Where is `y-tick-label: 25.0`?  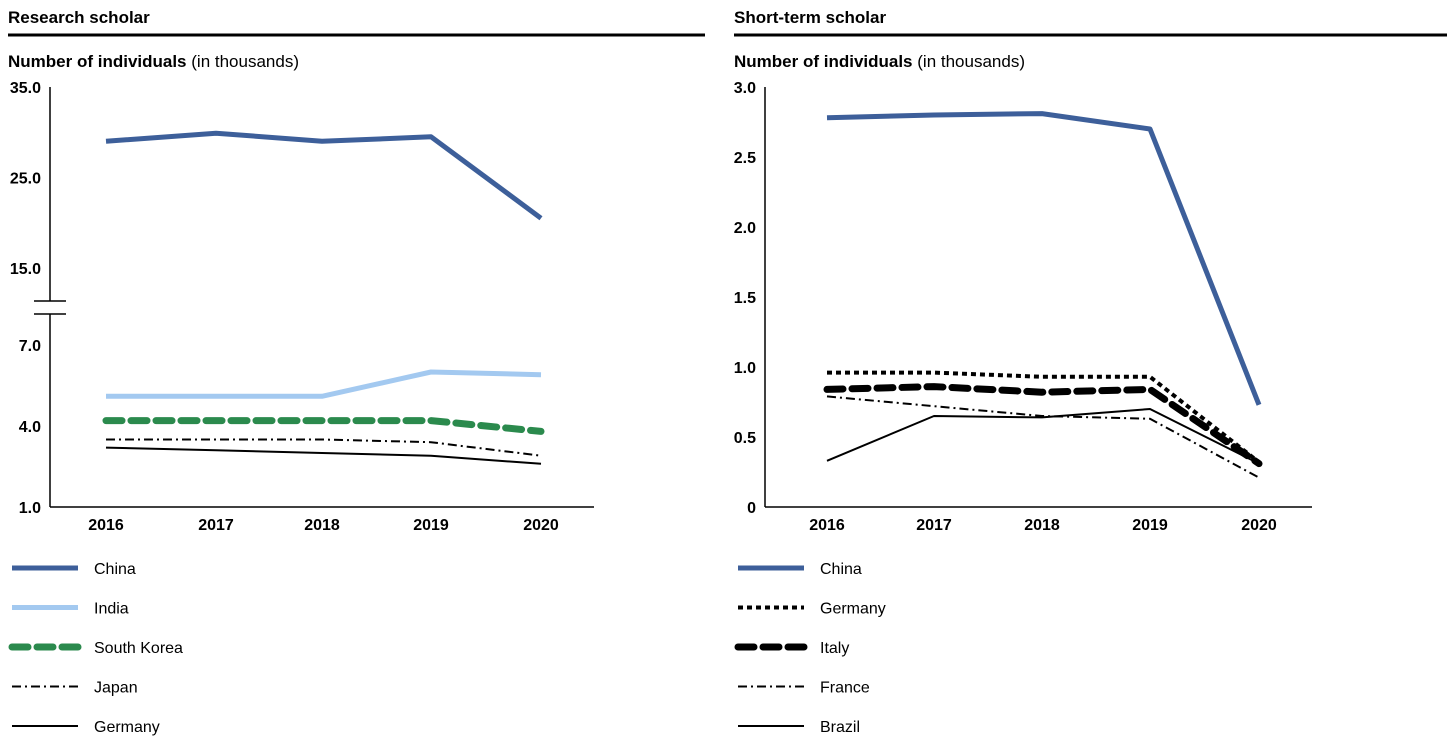 y-tick-label: 25.0 is located at coordinates (25, 179).